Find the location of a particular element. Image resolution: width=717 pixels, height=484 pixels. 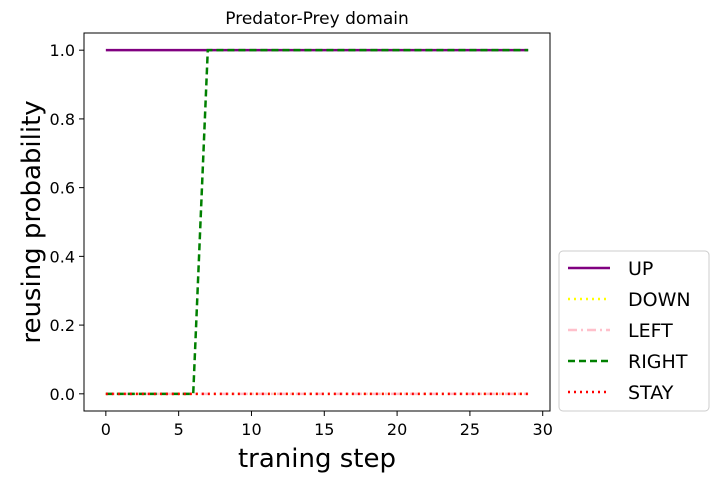

legend-box is located at coordinates (634, 331).